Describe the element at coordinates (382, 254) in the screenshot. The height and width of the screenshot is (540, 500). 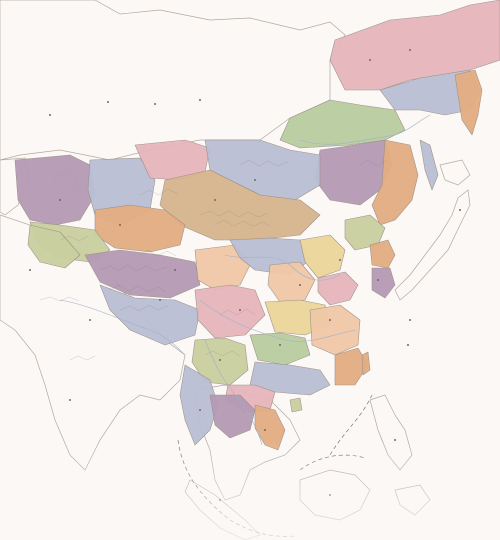
I see `region-korea-north` at that location.